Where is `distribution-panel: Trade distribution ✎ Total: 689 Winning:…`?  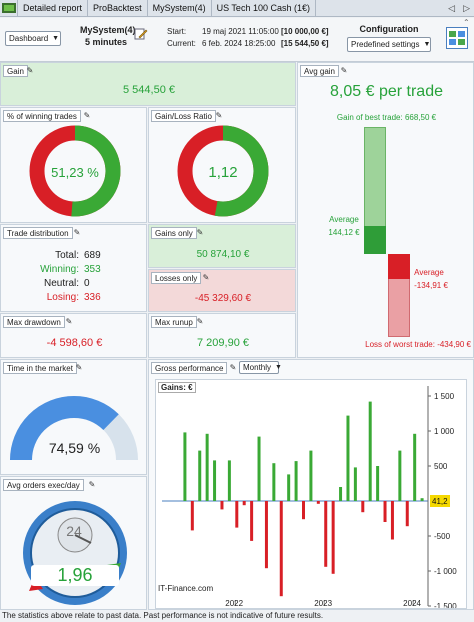
distribution-panel: Trade distribution ✎ Total: 689 Winning:… is located at coordinates (73, 268).